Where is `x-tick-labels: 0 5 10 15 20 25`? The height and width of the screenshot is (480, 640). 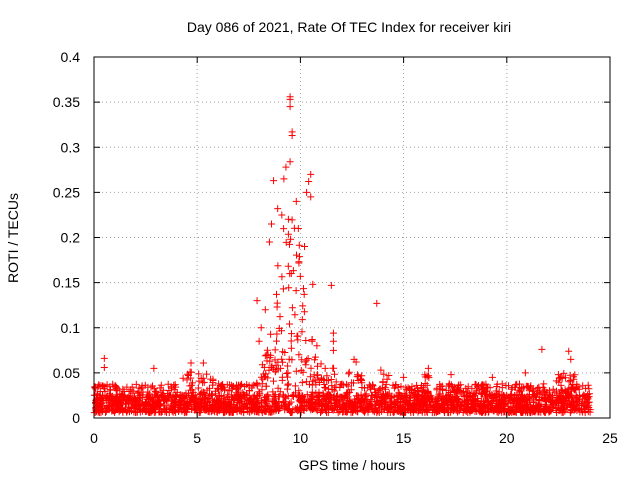 x-tick-labels: 0 5 10 15 20 25 is located at coordinates (354, 438).